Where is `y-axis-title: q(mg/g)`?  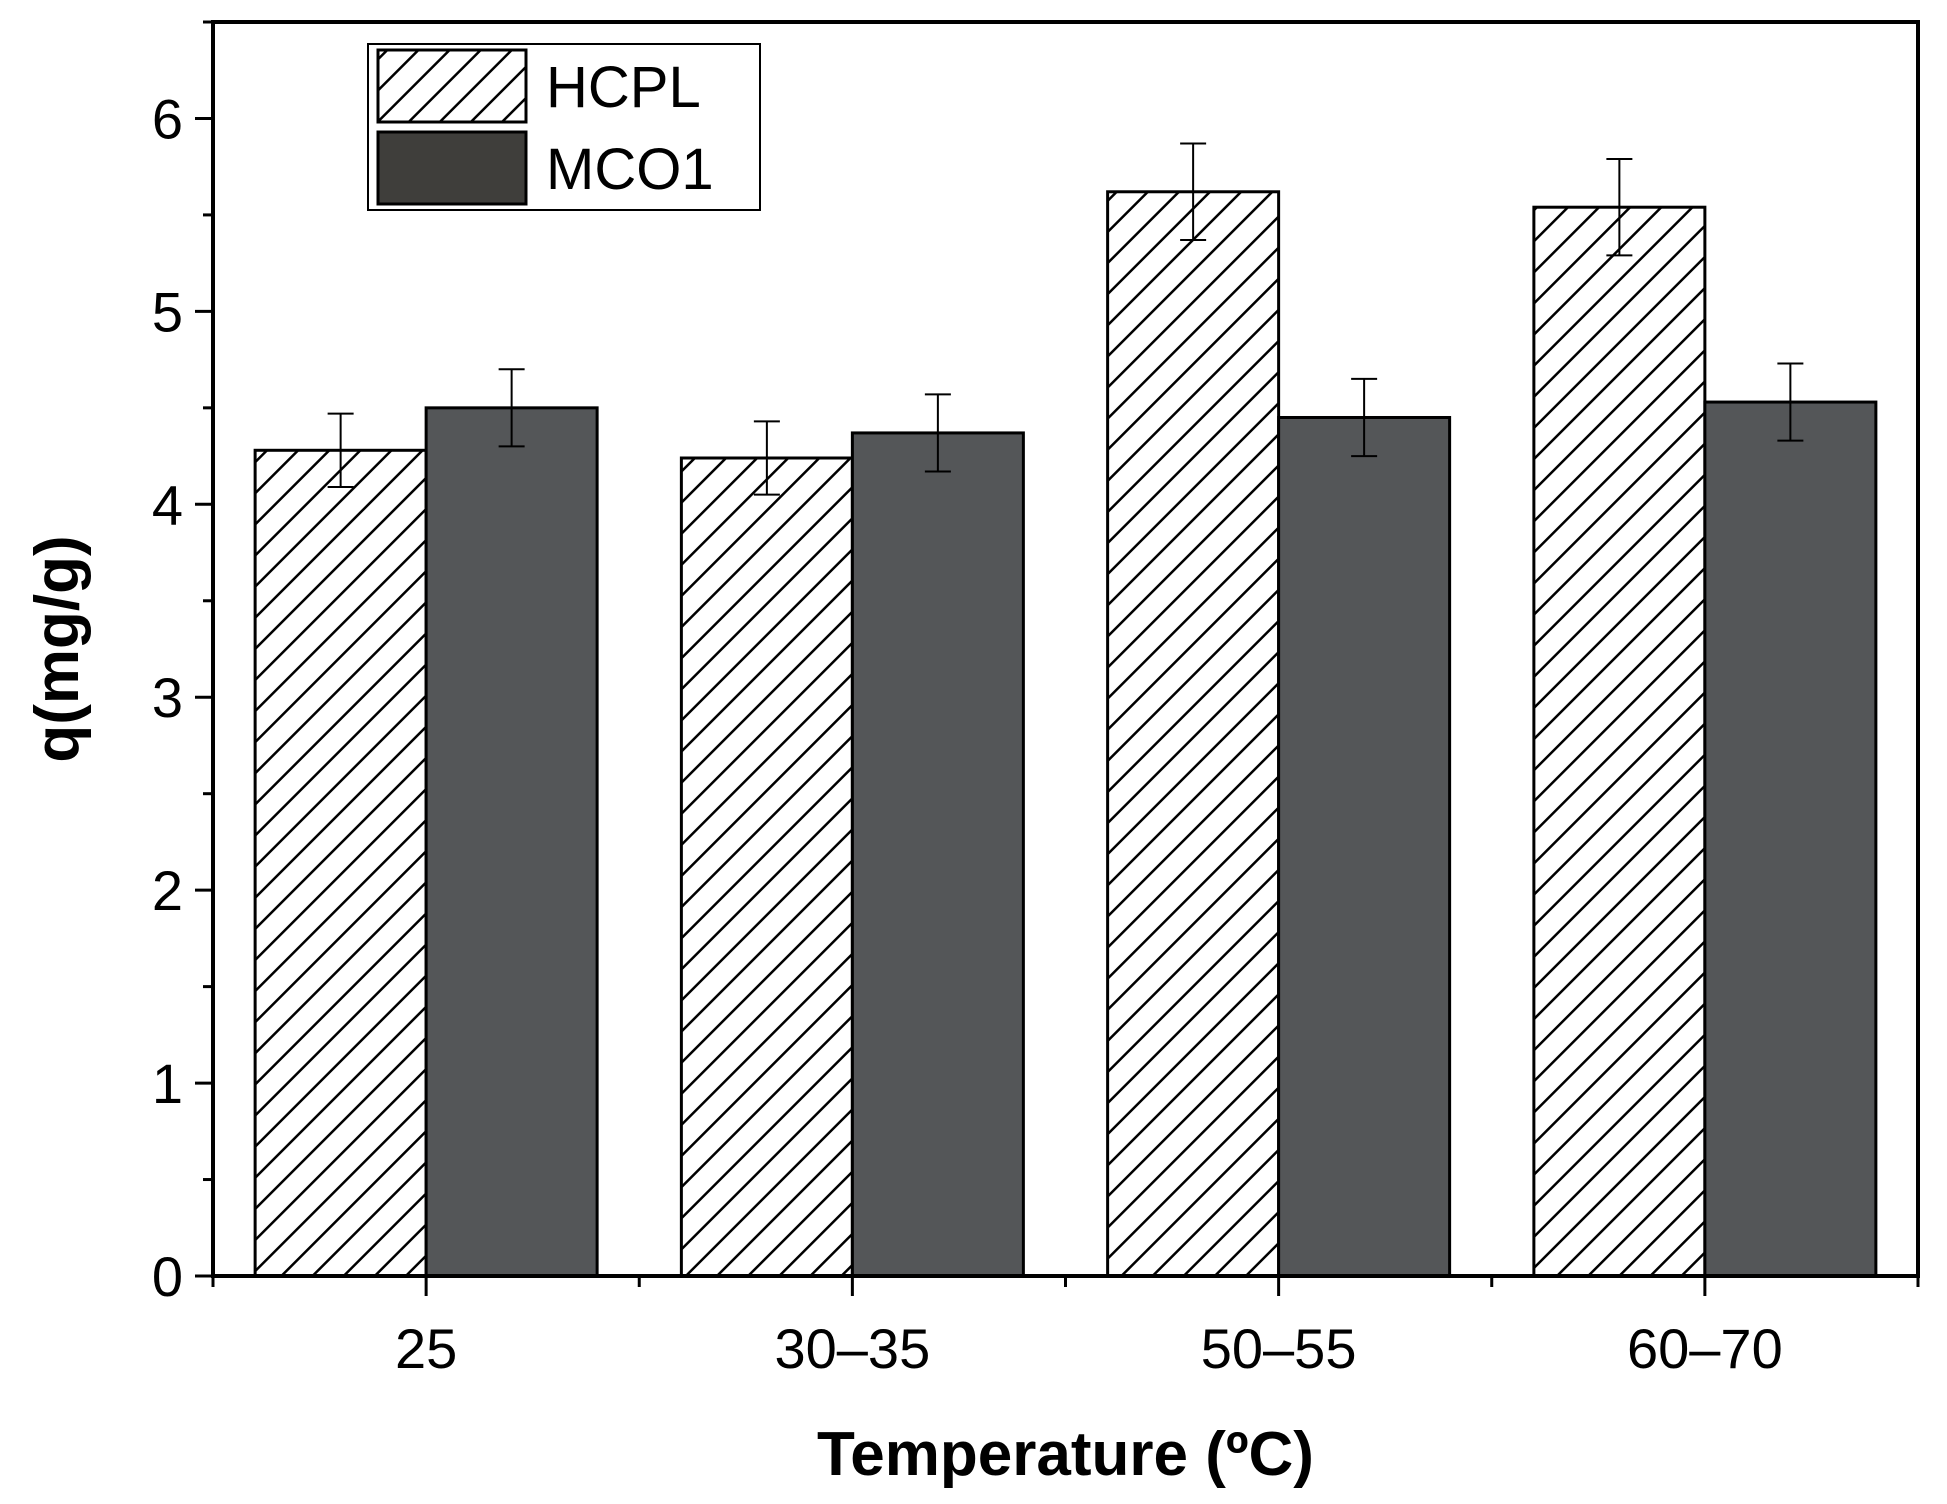
y-axis-title: q(mg/g) is located at coordinates (57, 648).